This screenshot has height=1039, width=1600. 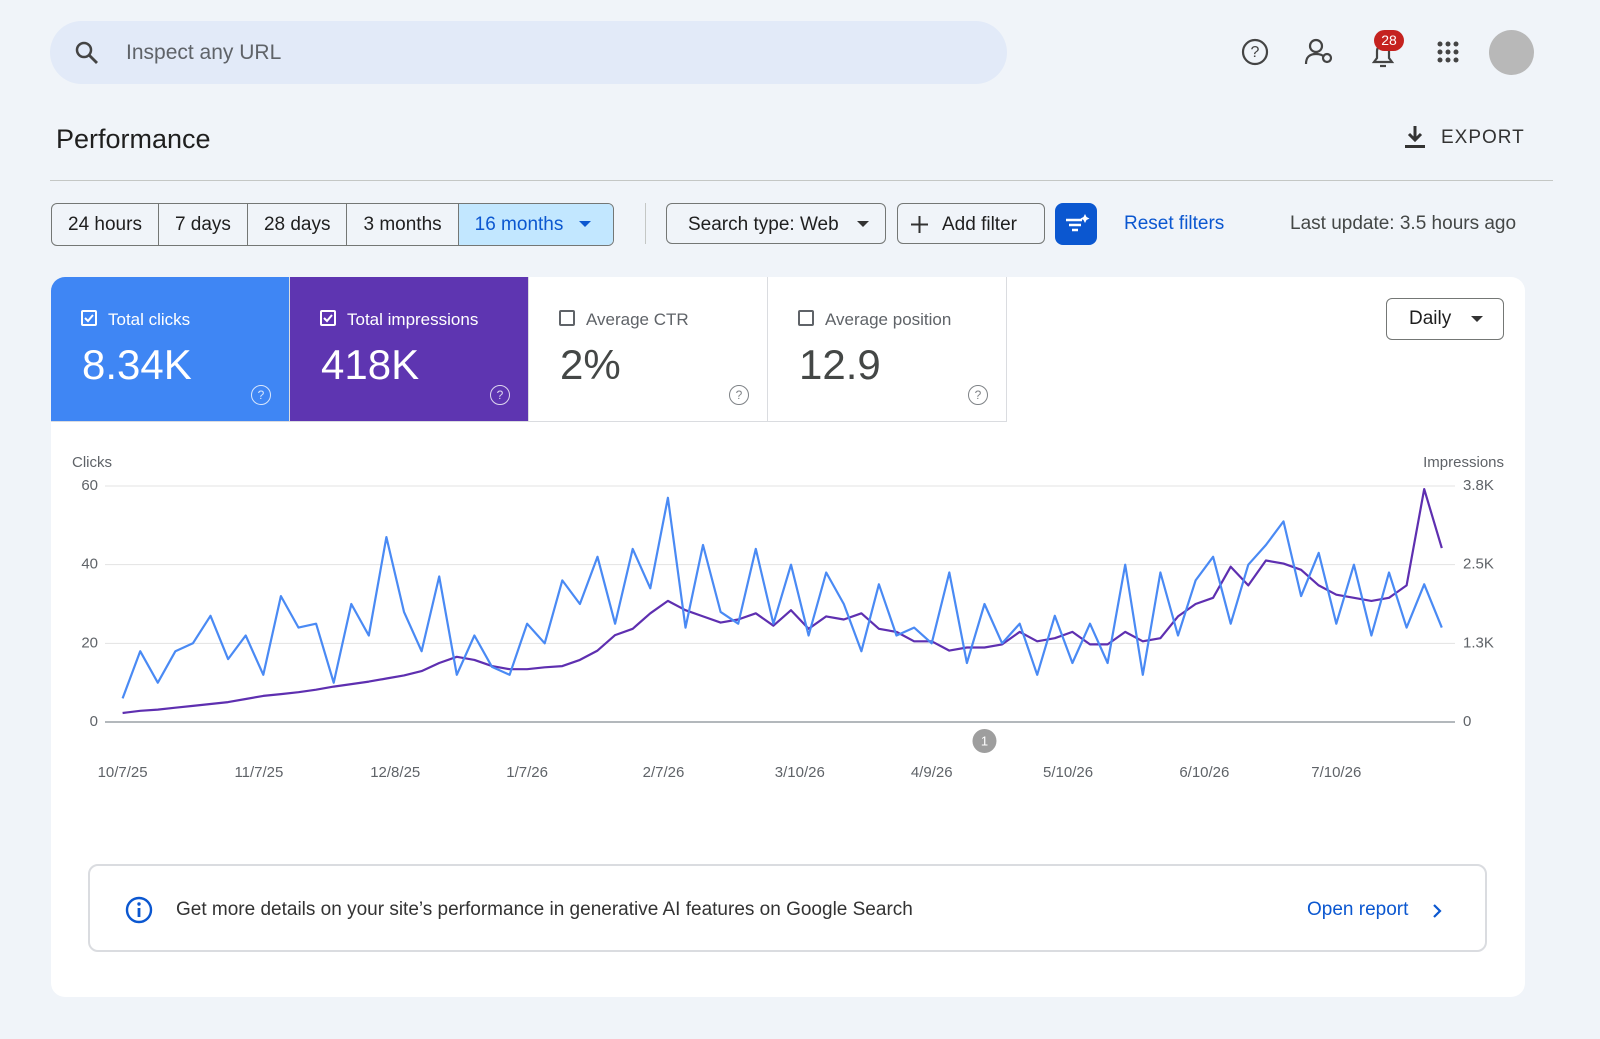 I want to click on divider, so click(x=645, y=223).